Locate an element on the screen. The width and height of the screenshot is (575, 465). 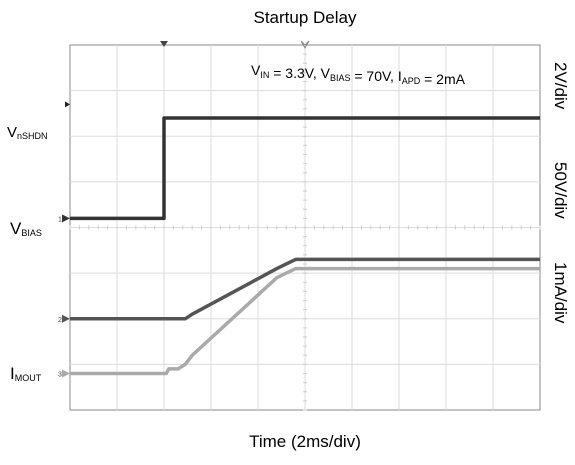
chart-title: Startup Delay is located at coordinates (305, 17).